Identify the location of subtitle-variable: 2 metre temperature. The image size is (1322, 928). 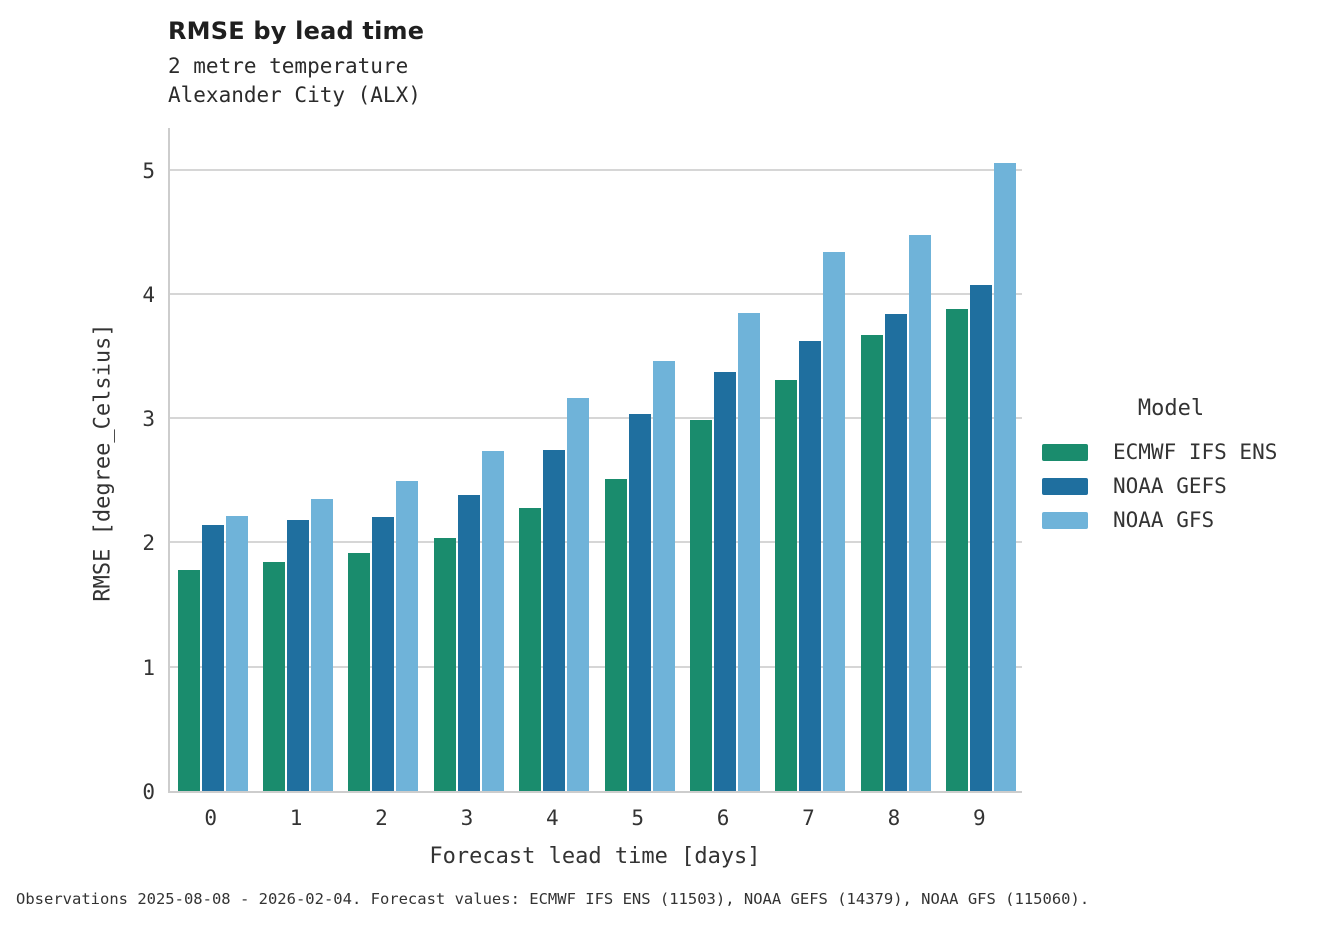
(288, 66).